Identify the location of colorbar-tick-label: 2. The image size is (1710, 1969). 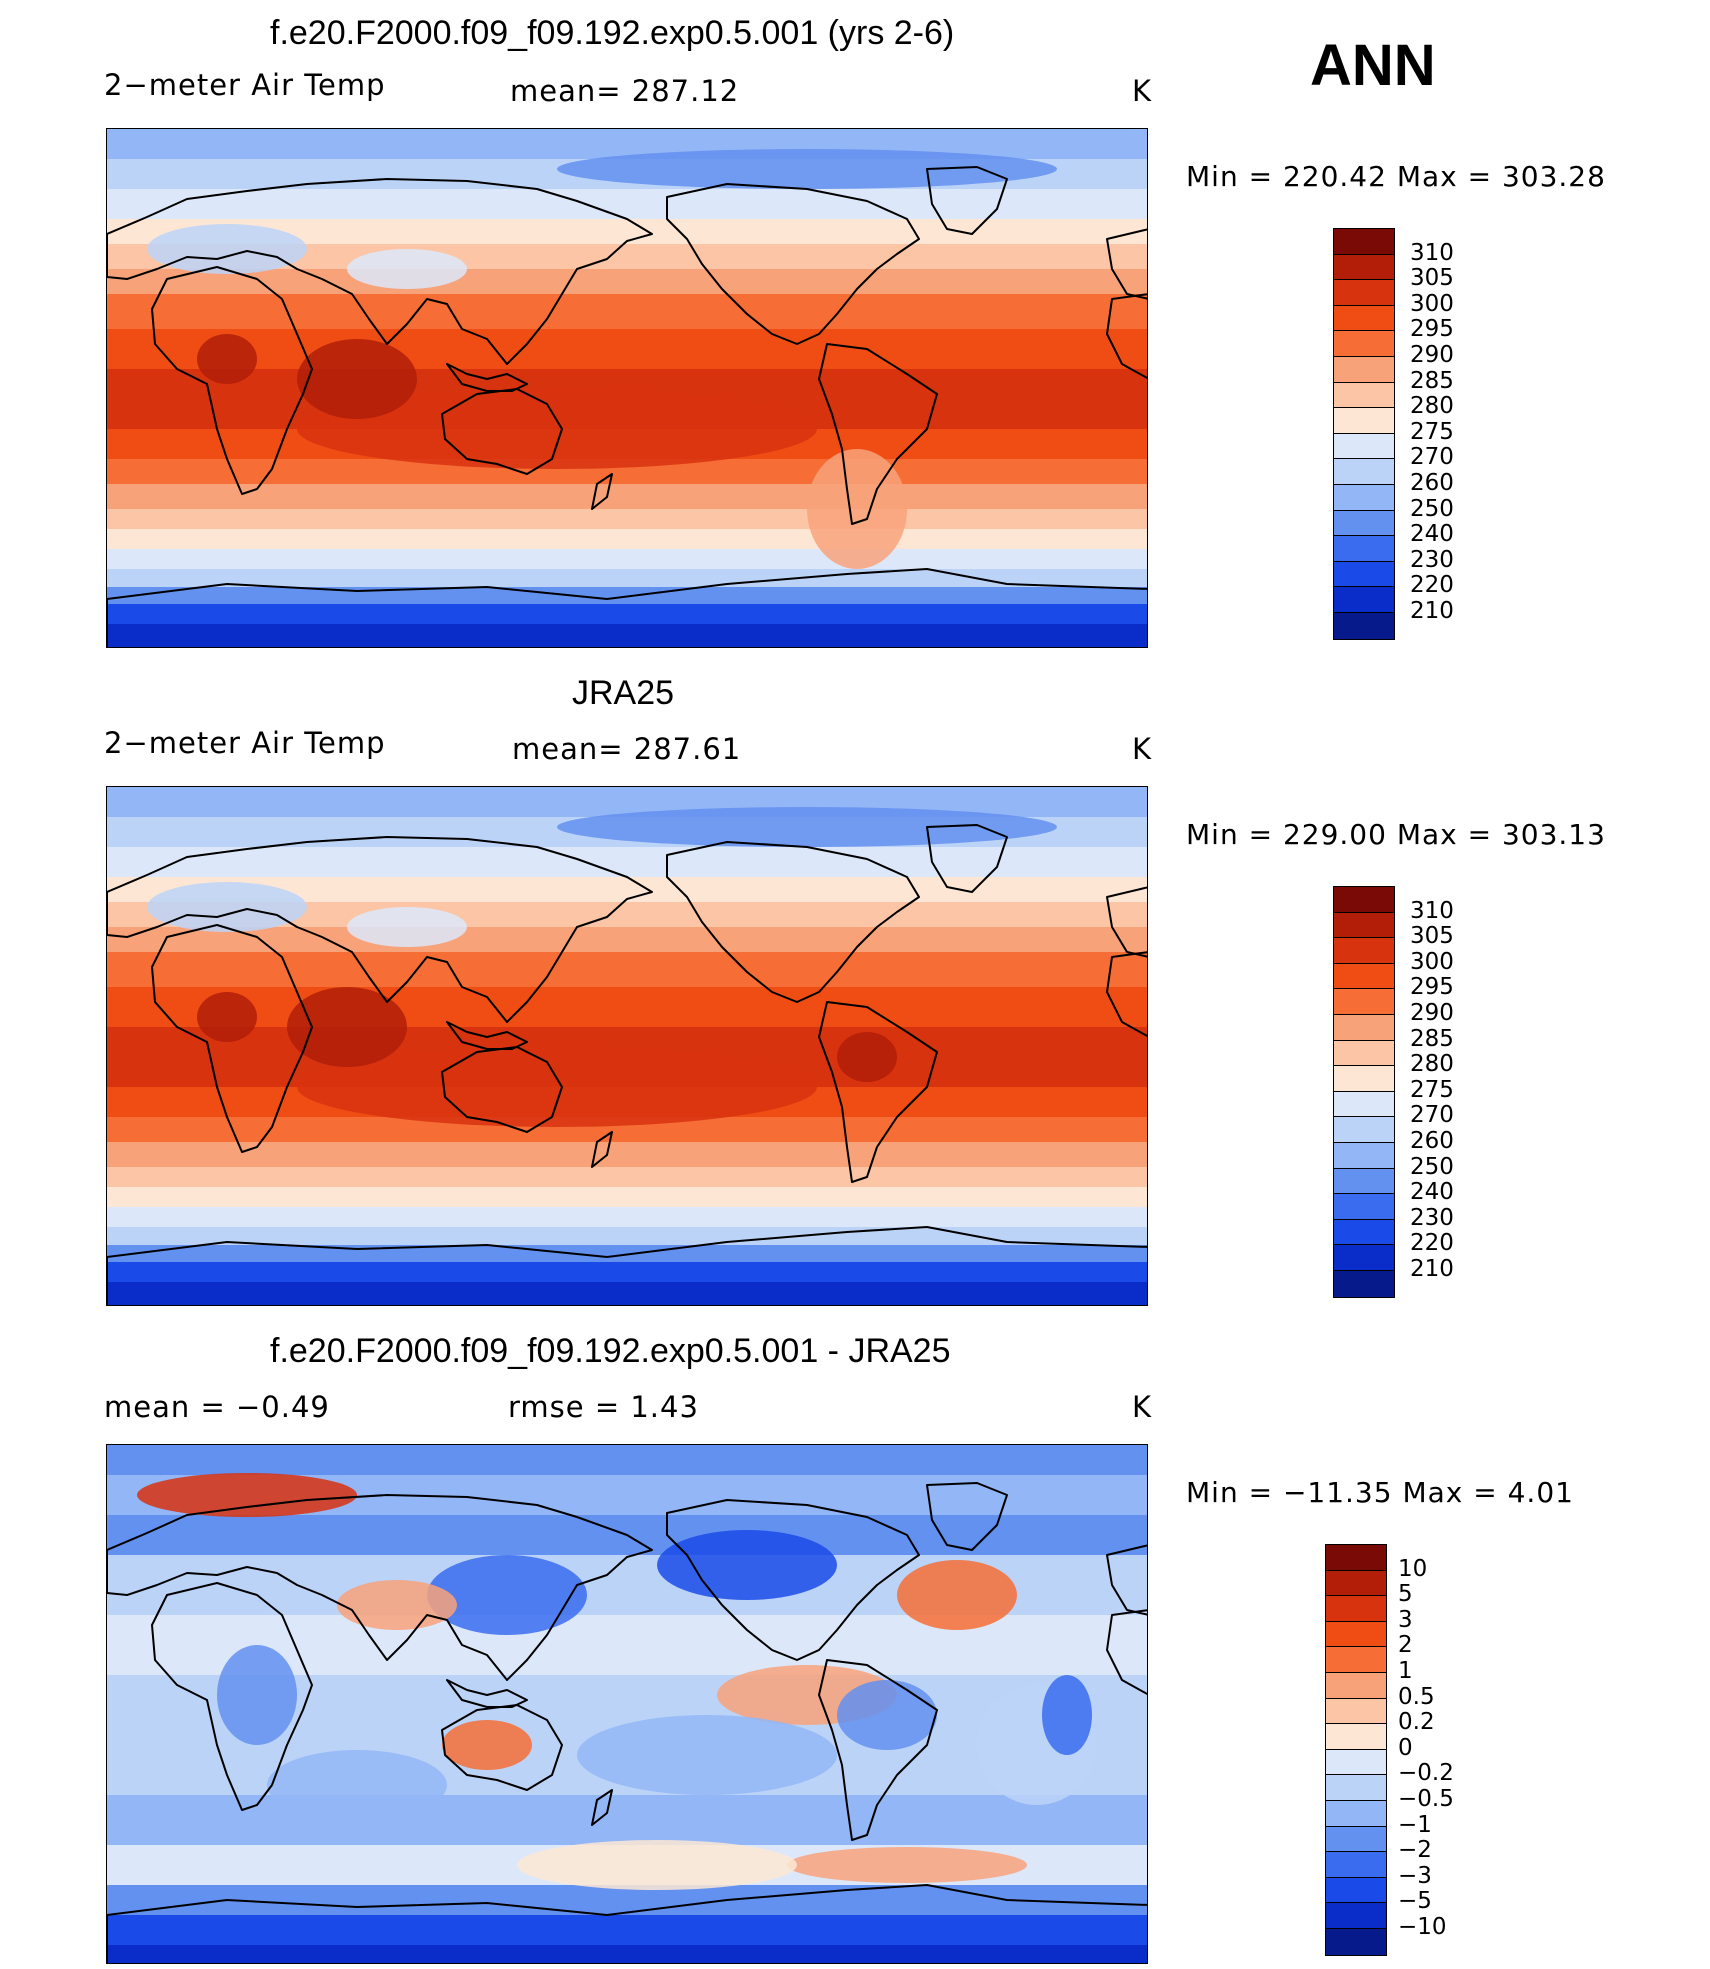
(1405, 1645).